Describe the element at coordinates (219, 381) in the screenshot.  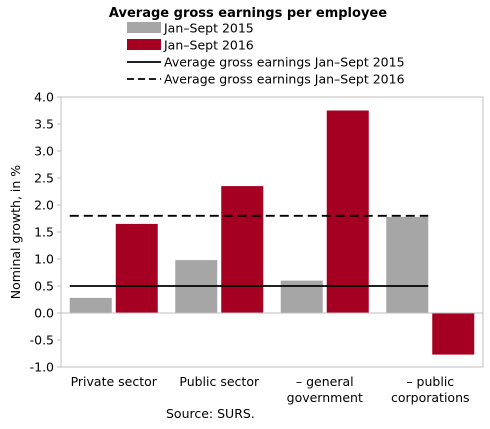
I see `category-label: Public sector` at that location.